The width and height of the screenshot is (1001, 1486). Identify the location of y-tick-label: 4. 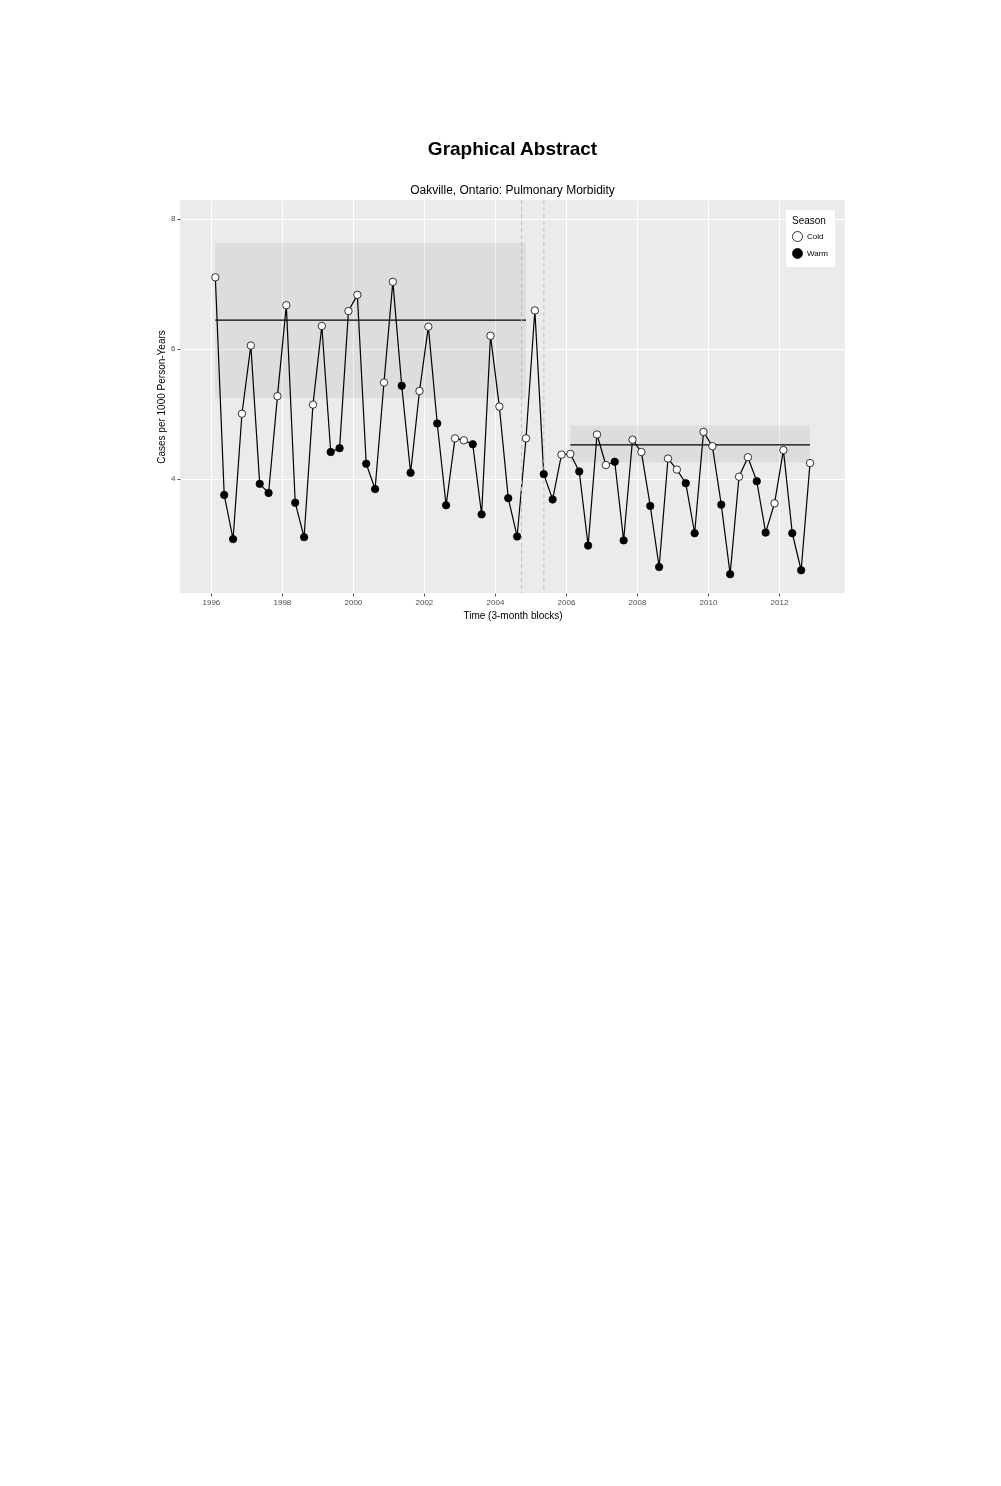
(174, 479).